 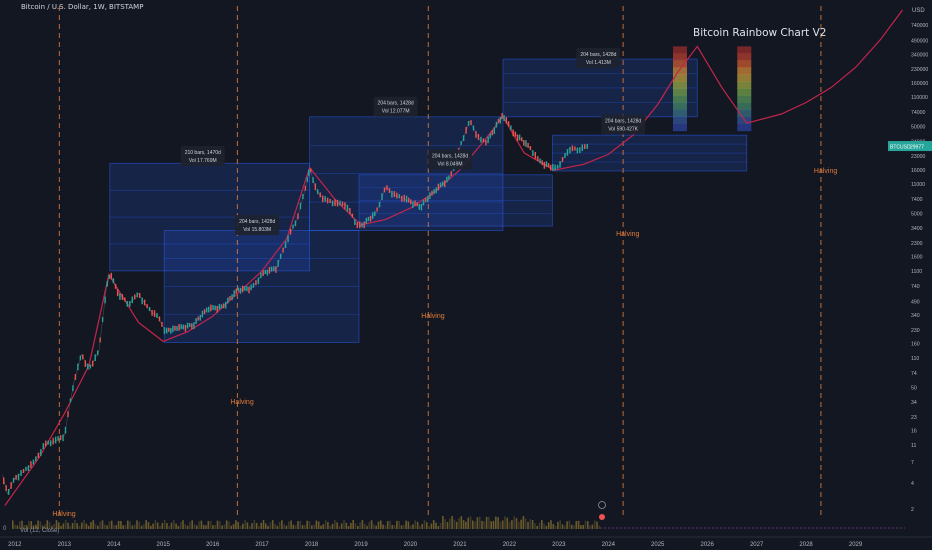 What do you see at coordinates (649, 153) in the screenshot?
I see `range-box` at bounding box center [649, 153].